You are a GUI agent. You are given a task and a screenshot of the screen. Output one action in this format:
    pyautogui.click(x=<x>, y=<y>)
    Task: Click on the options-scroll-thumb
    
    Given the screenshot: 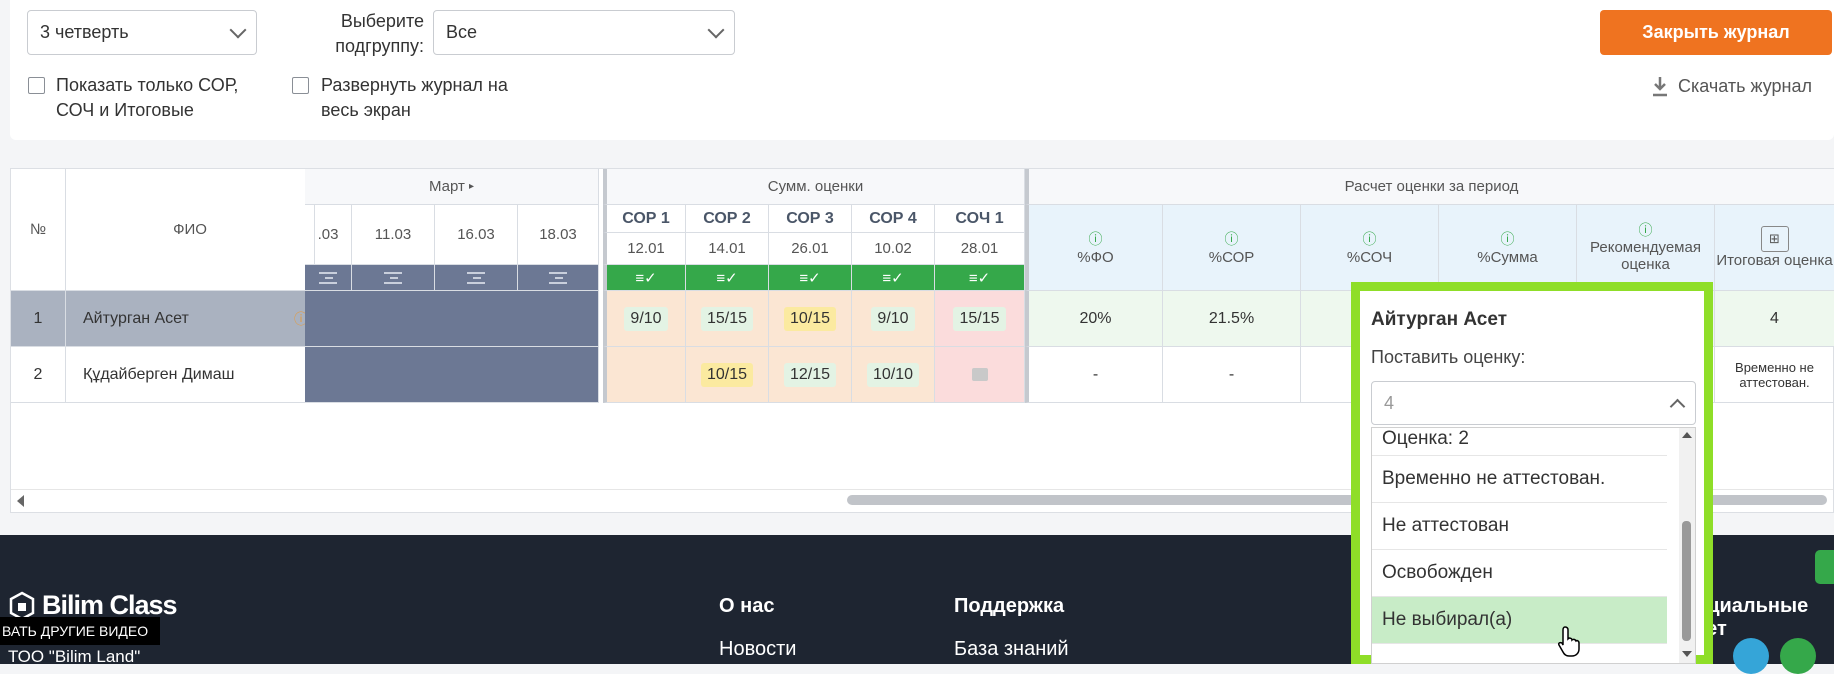 What is the action you would take?
    pyautogui.click(x=1686, y=581)
    